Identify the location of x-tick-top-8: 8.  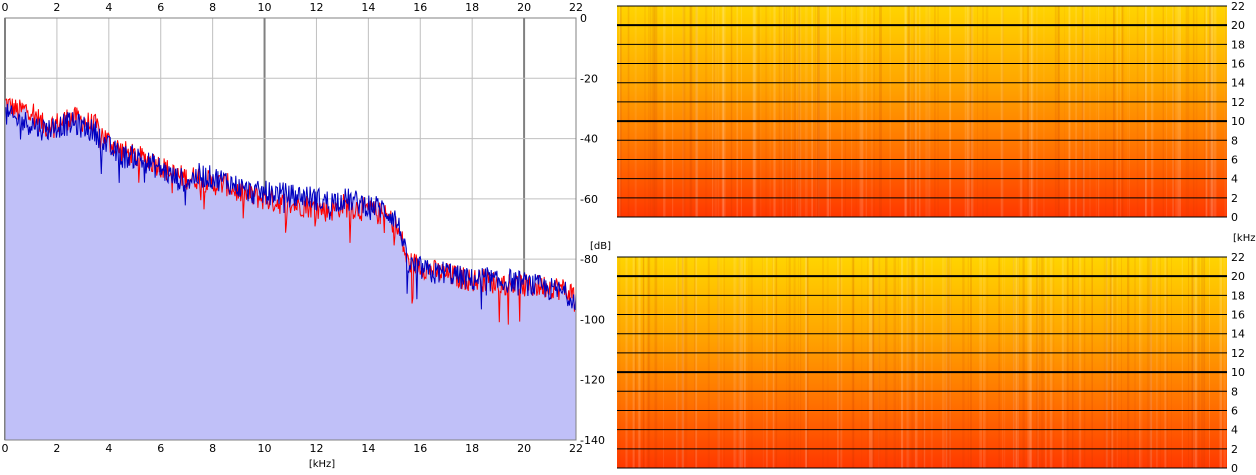
(212, 7).